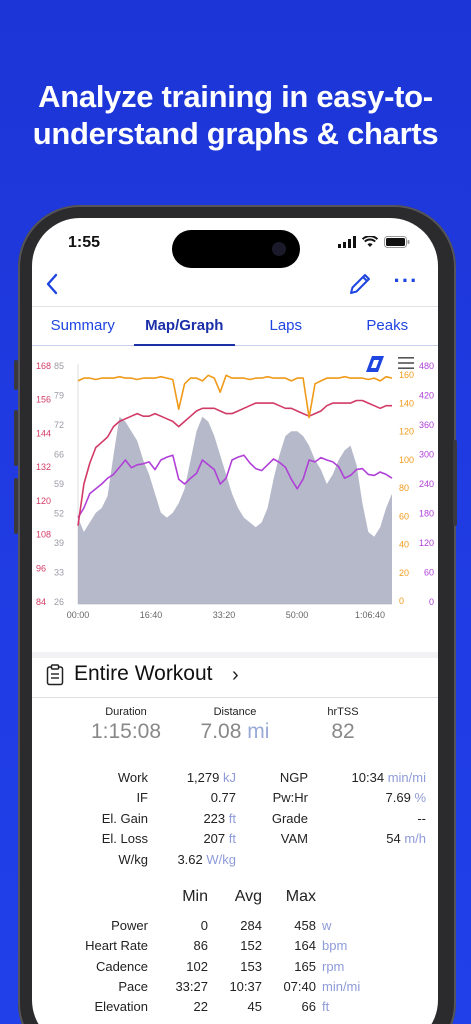  What do you see at coordinates (59, 396) in the screenshot?
I see `left-inner-tick-label: 79` at bounding box center [59, 396].